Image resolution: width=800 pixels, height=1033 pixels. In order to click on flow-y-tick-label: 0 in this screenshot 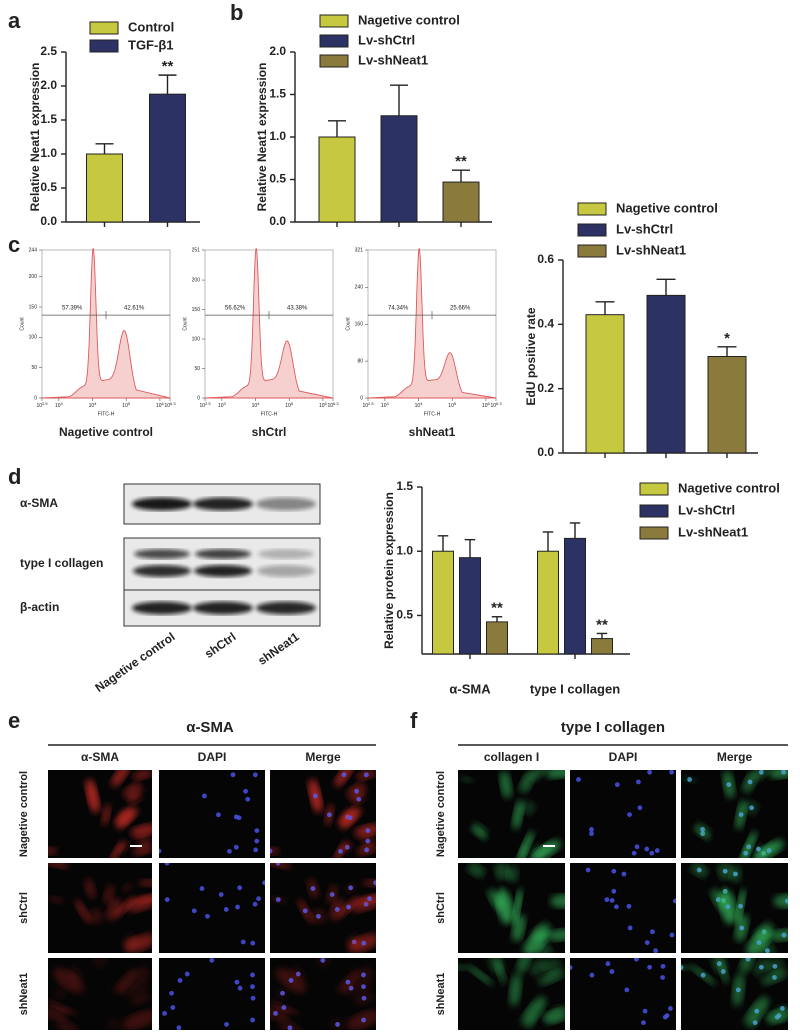, I will do `click(361, 398)`.